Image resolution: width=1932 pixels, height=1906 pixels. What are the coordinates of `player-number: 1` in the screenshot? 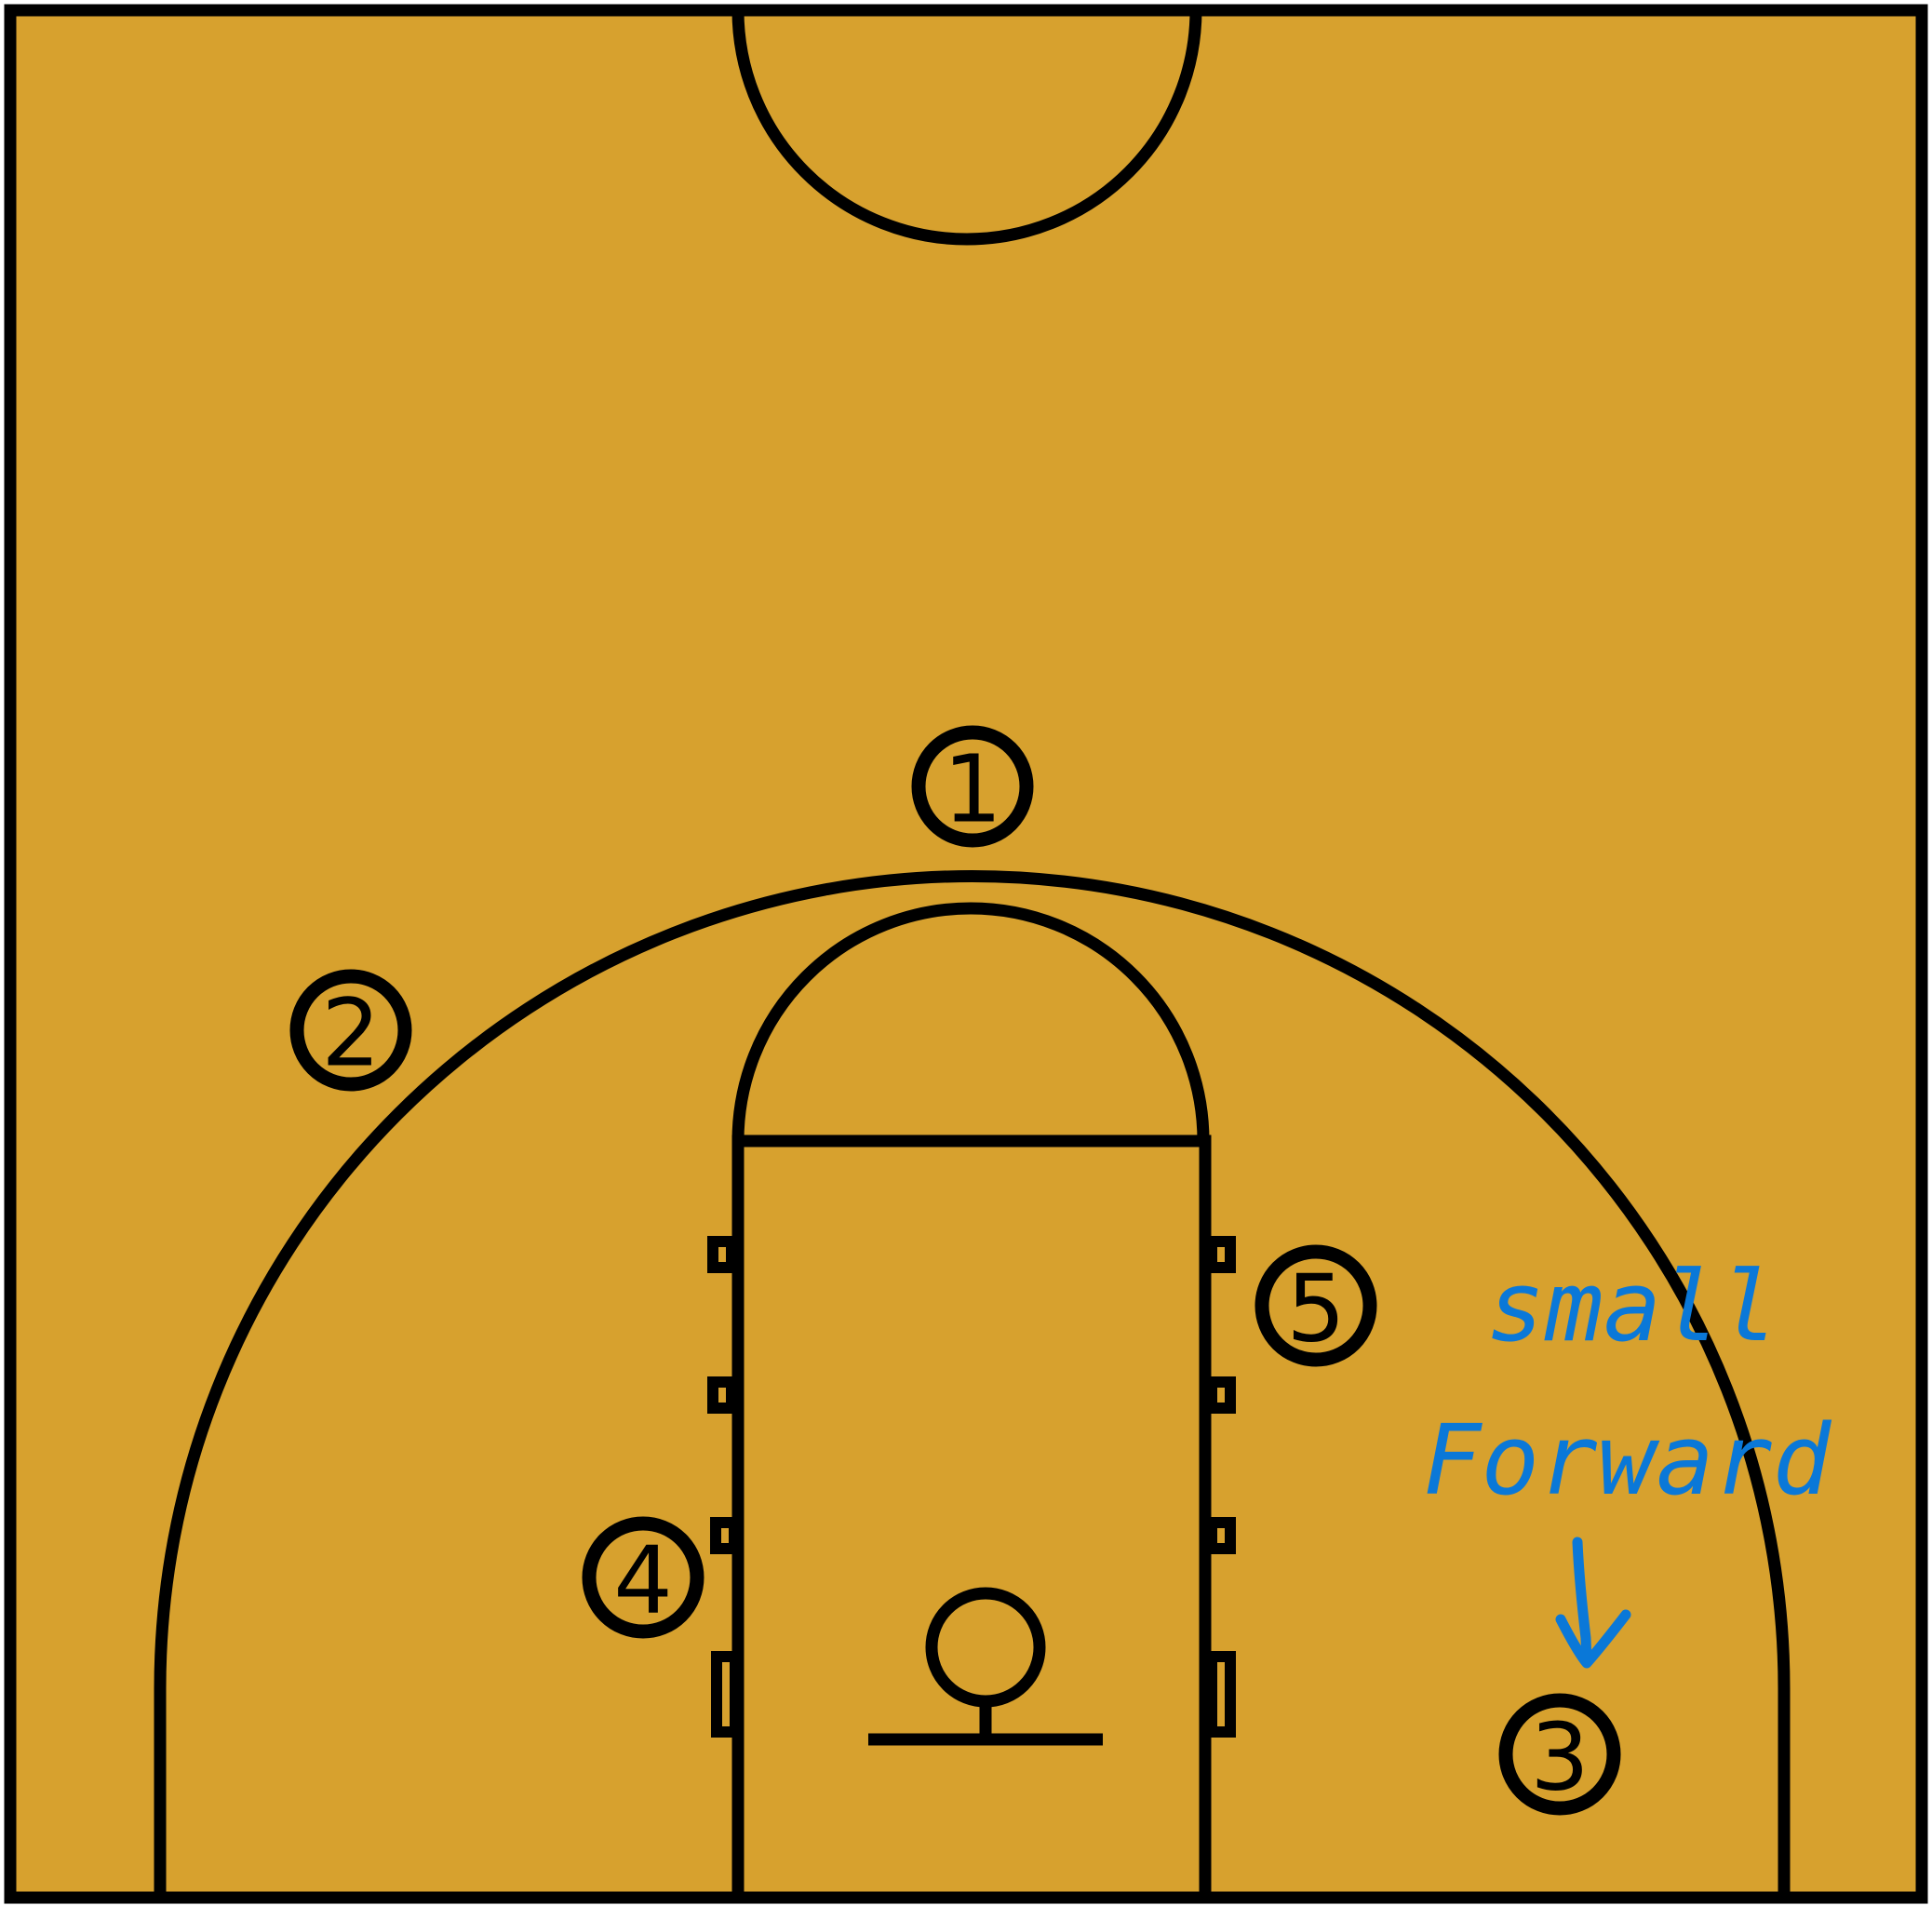 It's located at (972, 789).